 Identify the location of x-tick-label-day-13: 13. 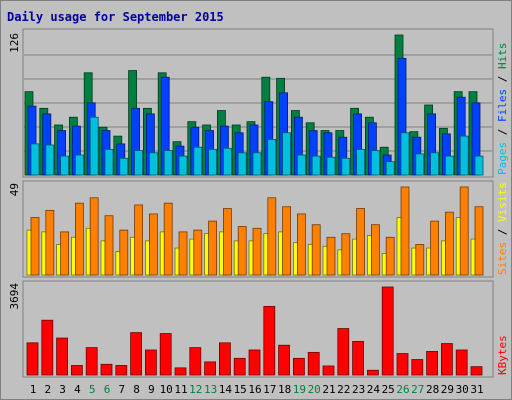
(210, 389).